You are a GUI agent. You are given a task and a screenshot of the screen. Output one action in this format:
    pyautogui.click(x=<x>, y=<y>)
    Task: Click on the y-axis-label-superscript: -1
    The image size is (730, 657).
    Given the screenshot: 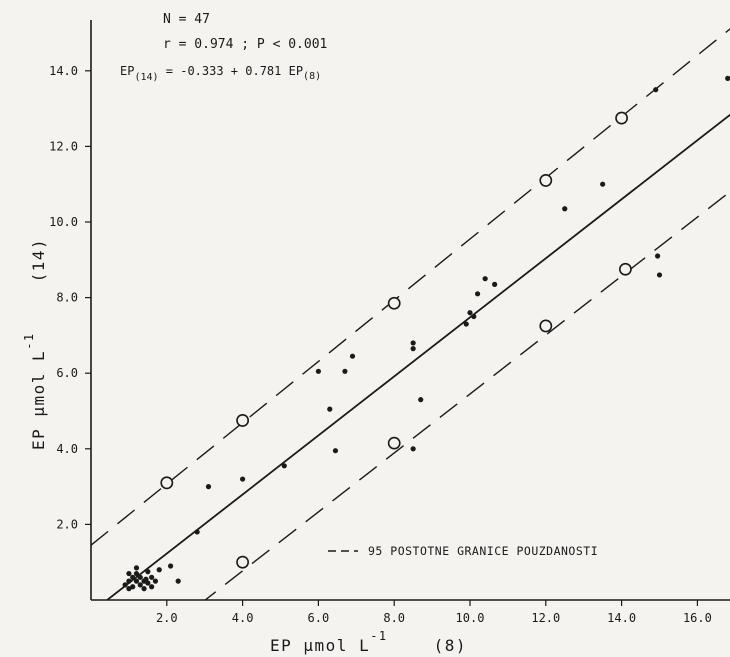 What is the action you would take?
    pyautogui.click(x=29, y=340)
    